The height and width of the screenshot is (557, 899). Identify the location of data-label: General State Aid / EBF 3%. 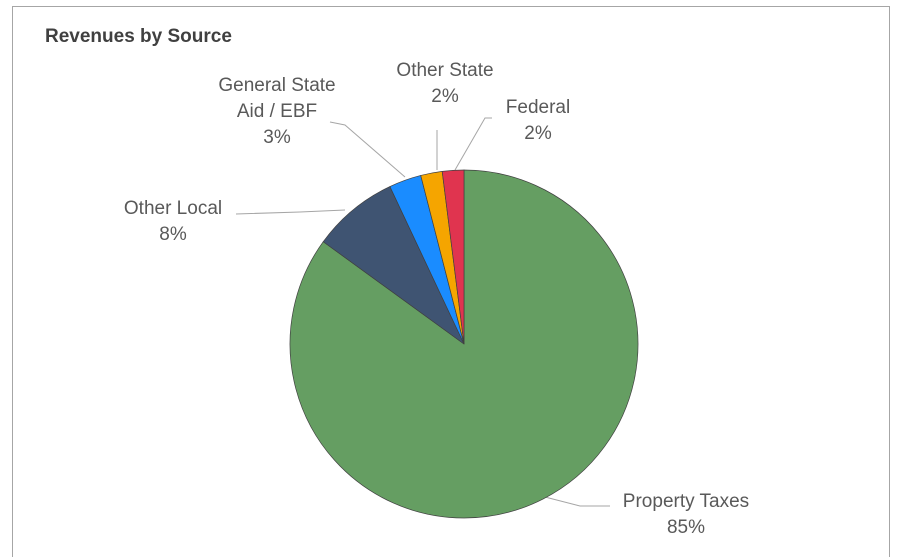
(277, 112).